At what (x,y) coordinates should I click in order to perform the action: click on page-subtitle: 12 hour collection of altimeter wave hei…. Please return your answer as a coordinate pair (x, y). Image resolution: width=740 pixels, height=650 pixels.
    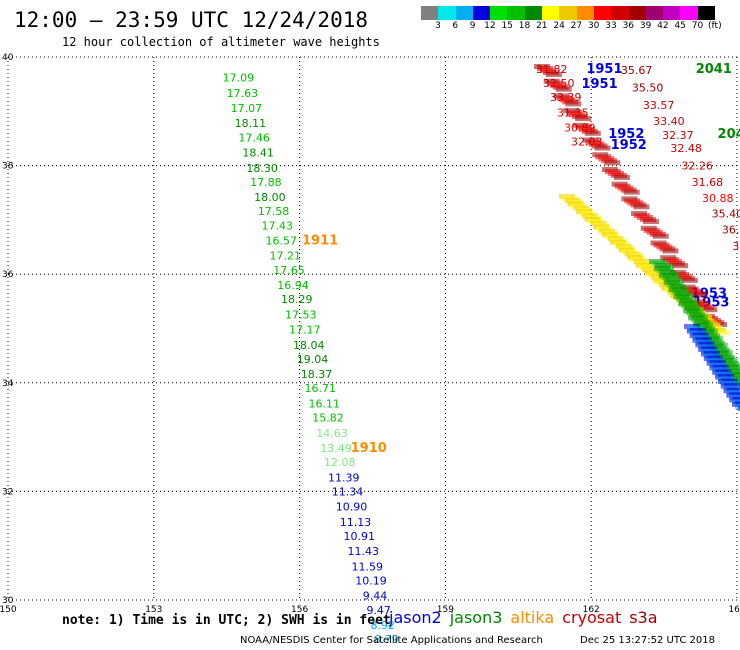
    Looking at the image, I should click on (221, 42).